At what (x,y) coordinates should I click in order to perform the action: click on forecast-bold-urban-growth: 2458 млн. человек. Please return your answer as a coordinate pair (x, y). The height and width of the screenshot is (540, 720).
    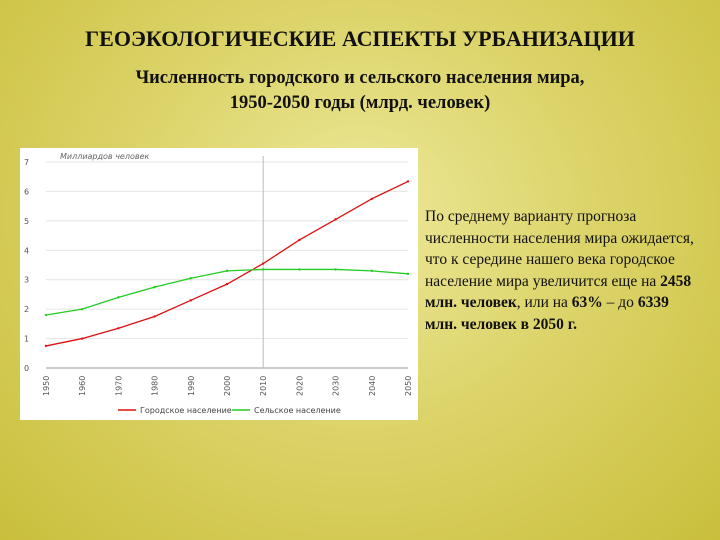
    Looking at the image, I should click on (558, 292).